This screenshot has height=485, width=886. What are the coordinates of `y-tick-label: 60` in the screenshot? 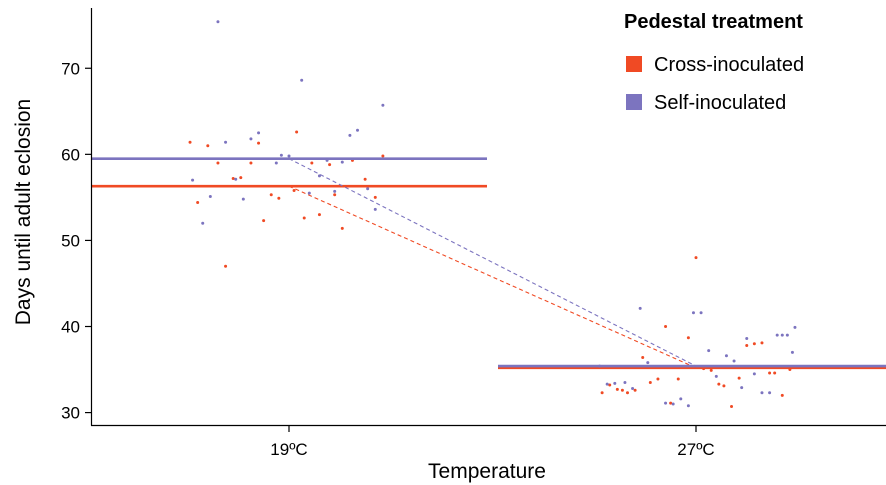 It's located at (70, 154).